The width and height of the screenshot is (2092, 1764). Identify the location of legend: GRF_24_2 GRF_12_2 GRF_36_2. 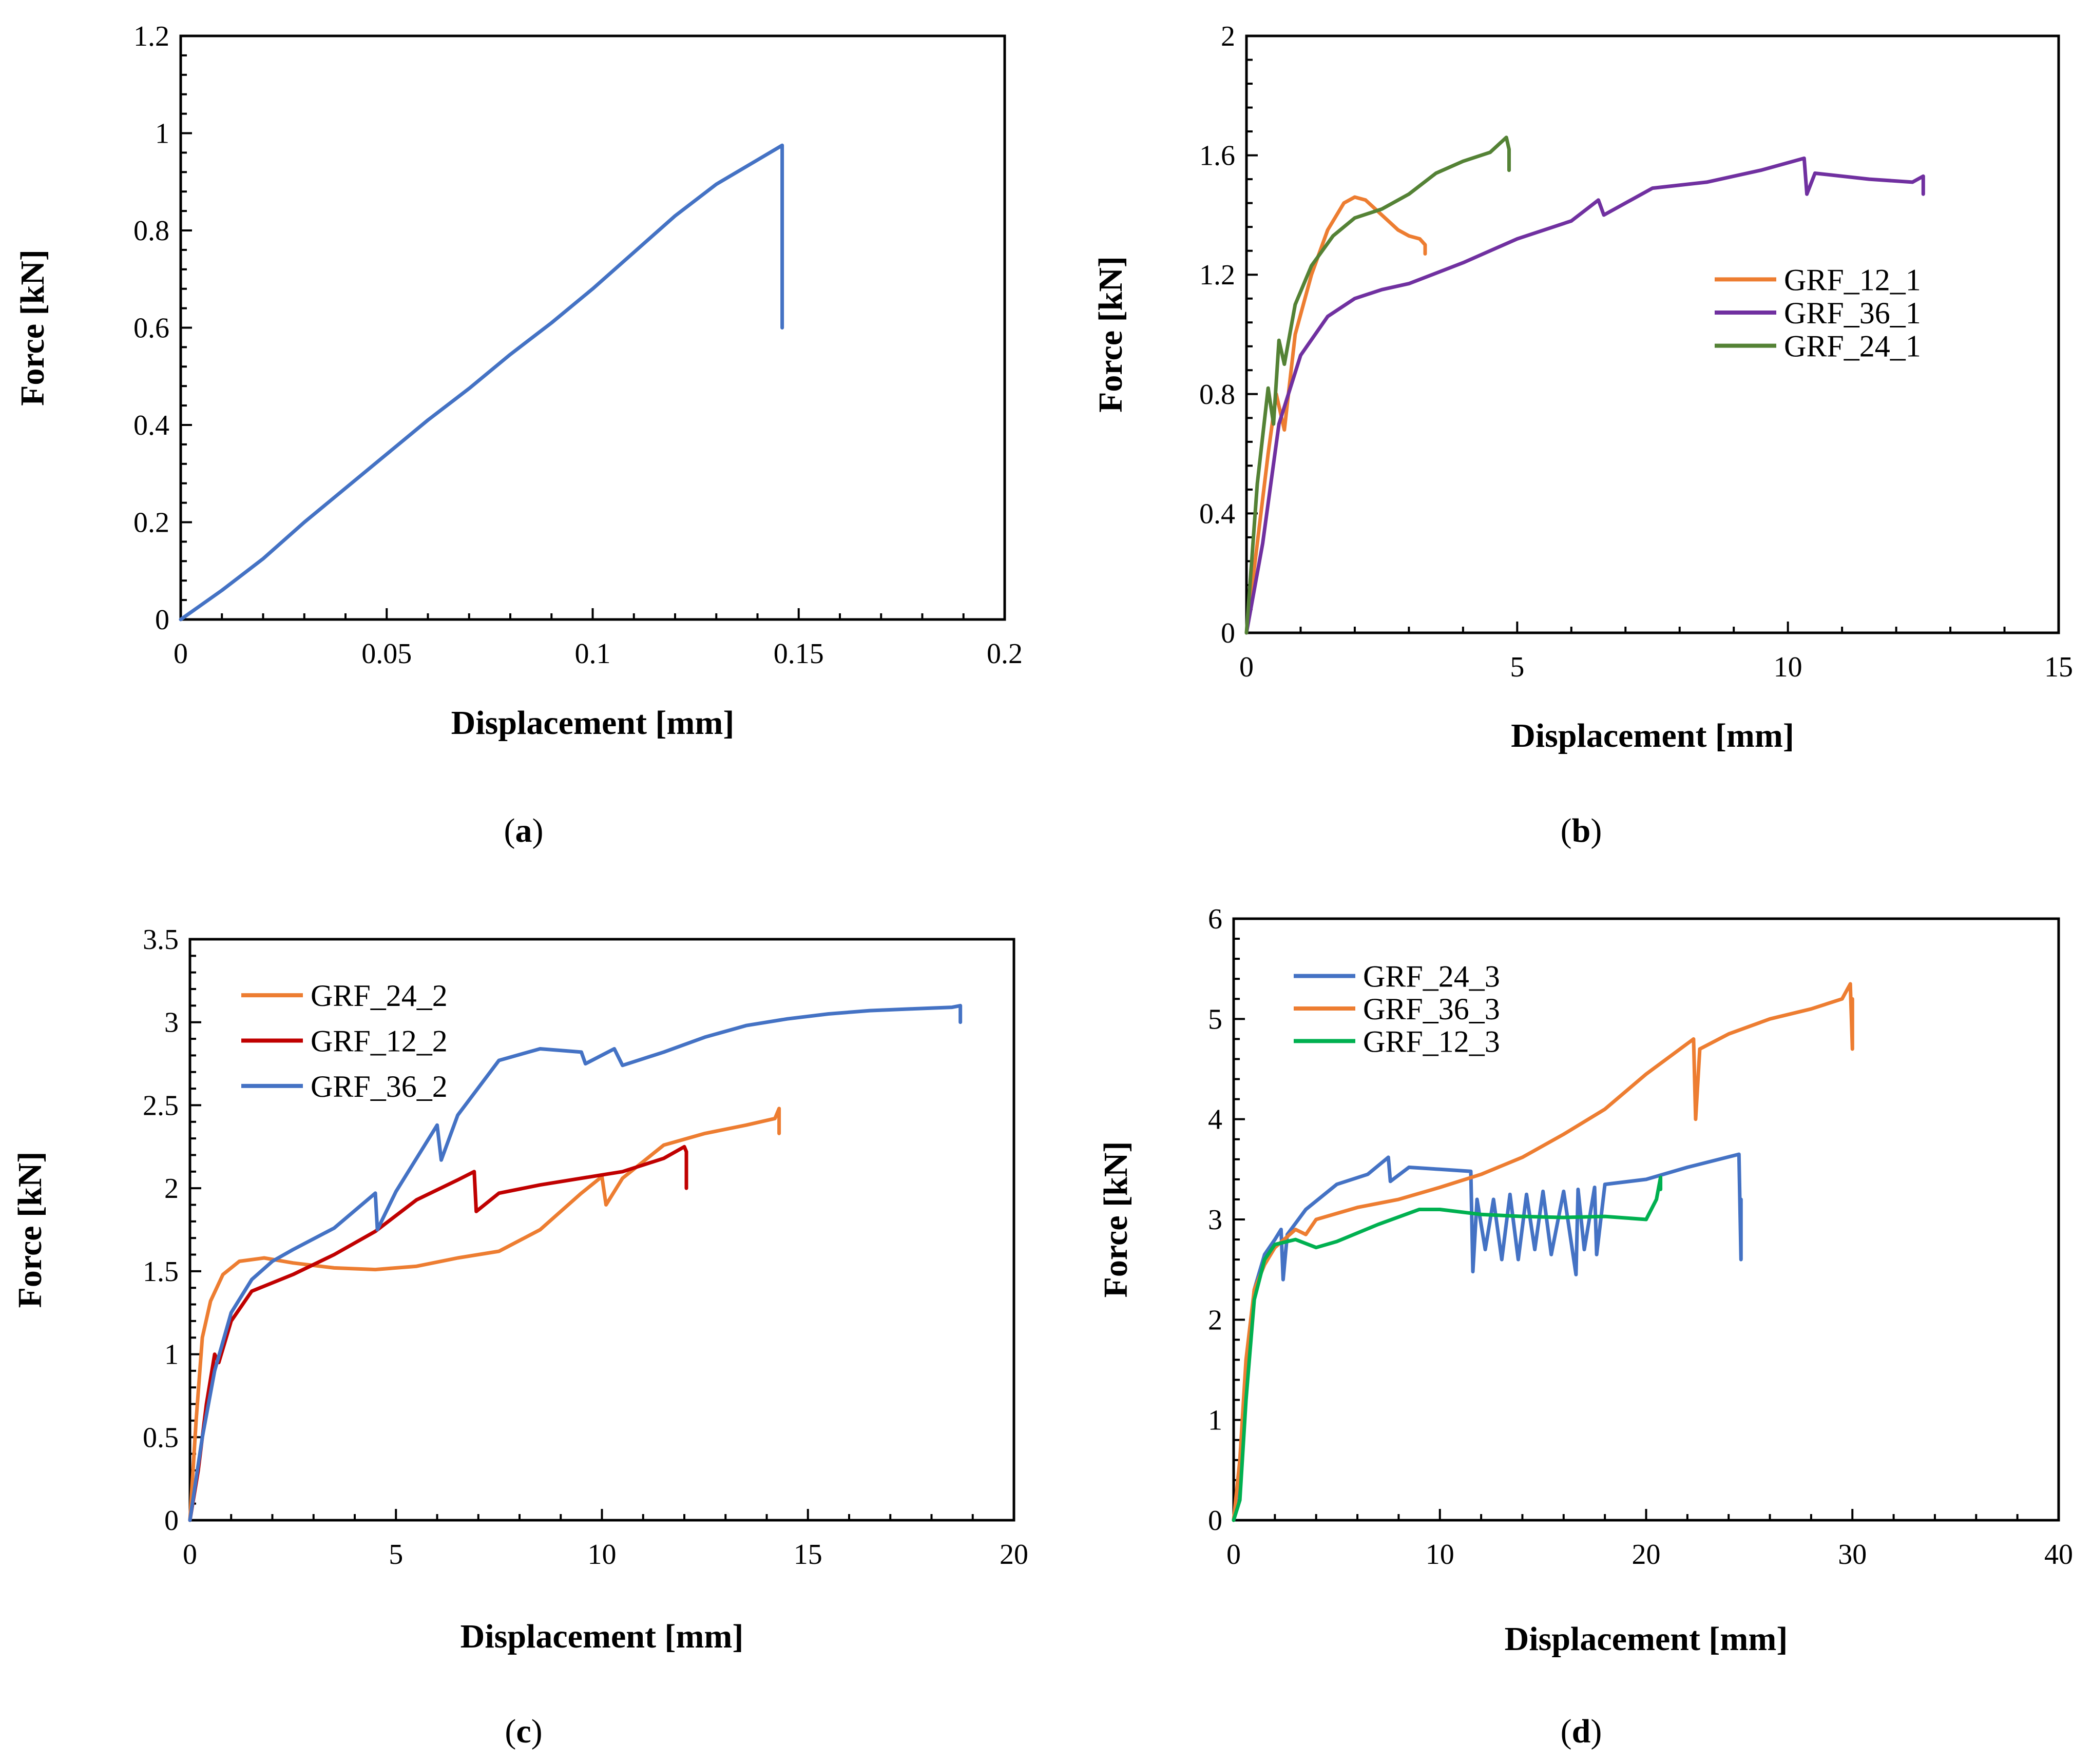
(344, 1041).